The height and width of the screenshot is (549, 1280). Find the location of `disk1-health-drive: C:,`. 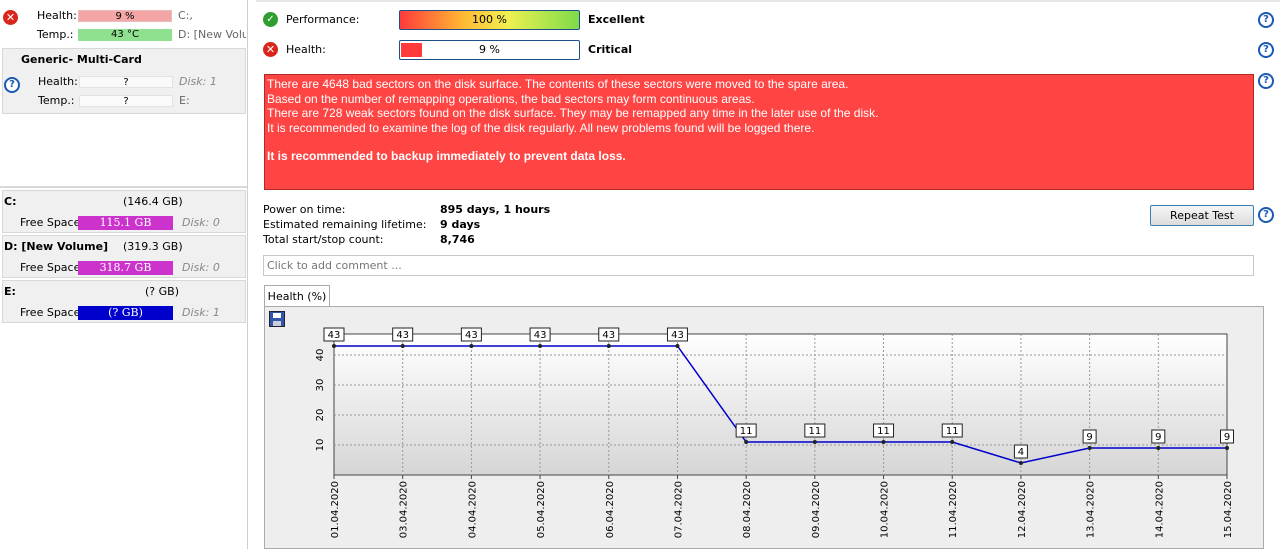

disk1-health-drive: C:, is located at coordinates (185, 15).